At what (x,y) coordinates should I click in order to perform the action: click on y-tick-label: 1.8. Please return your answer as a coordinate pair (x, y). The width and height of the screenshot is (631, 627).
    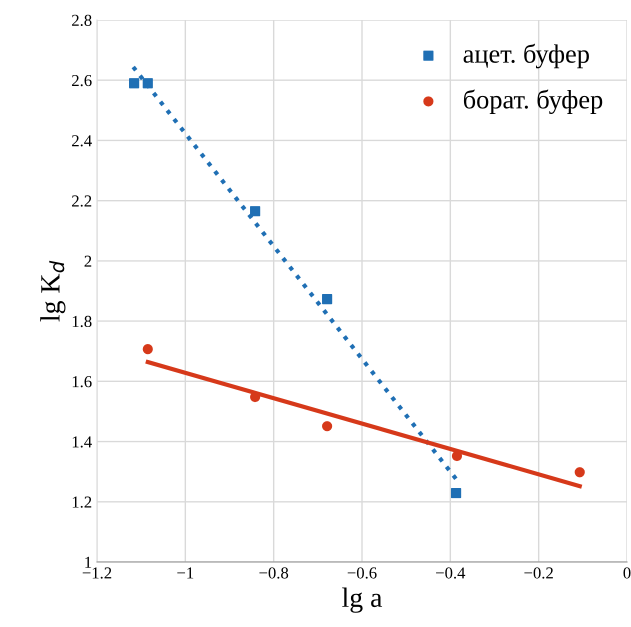
    Looking at the image, I should click on (82, 322).